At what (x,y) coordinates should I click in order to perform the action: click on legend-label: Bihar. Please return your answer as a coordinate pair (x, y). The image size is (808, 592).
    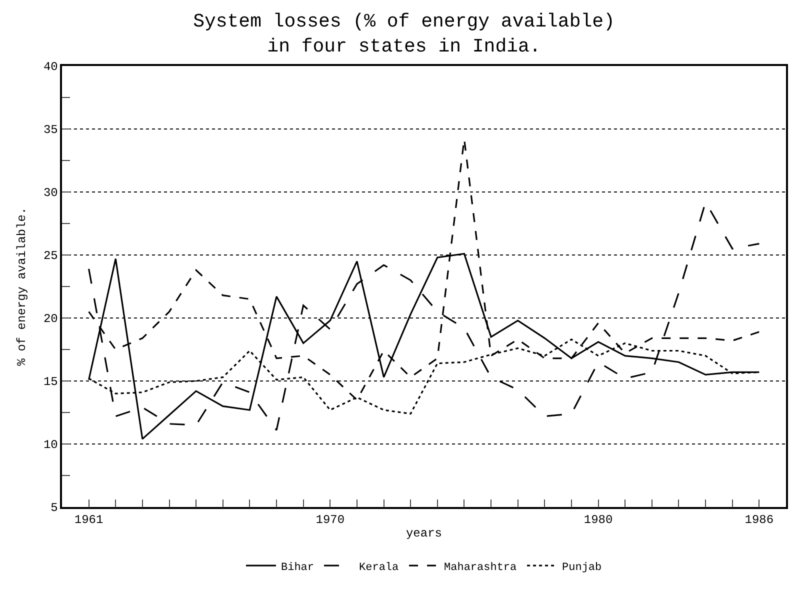
    Looking at the image, I should click on (297, 568).